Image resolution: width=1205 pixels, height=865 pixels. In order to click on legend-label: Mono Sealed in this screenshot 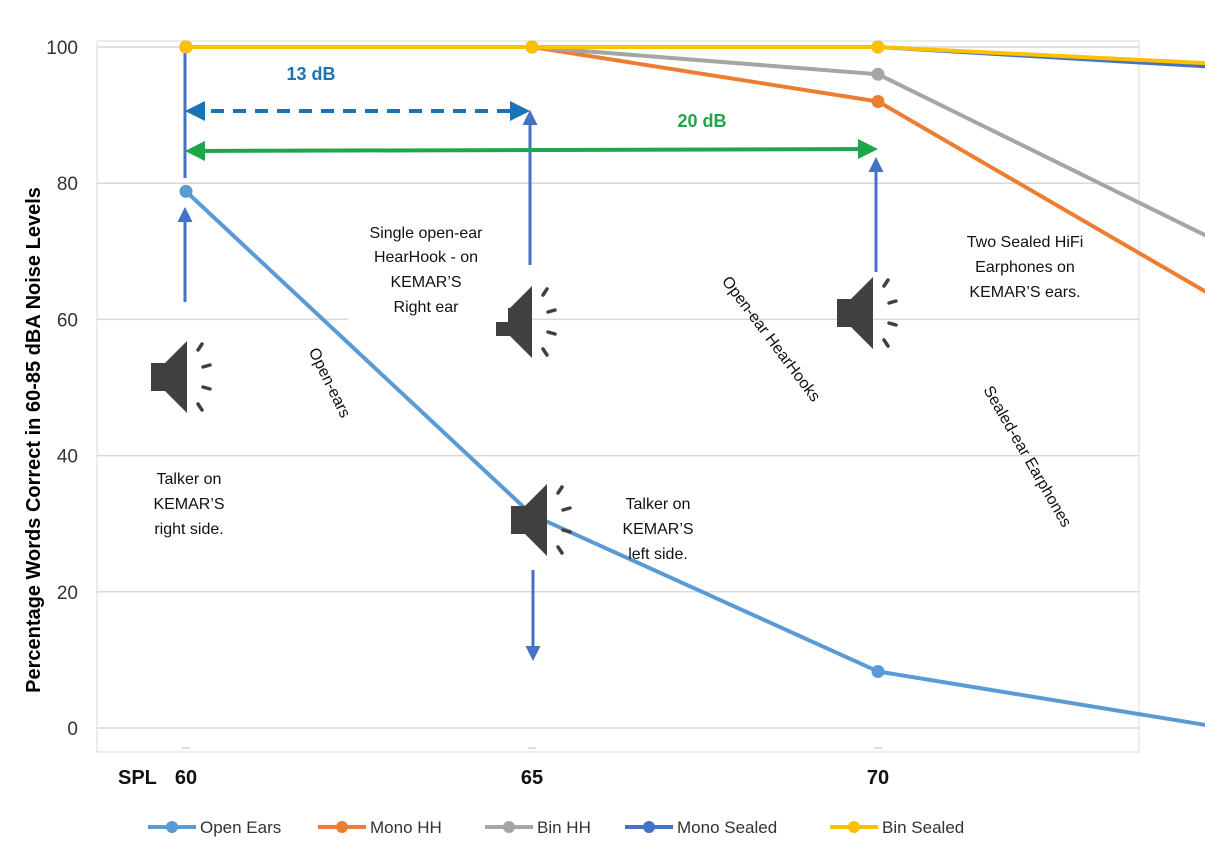, I will do `click(727, 827)`.